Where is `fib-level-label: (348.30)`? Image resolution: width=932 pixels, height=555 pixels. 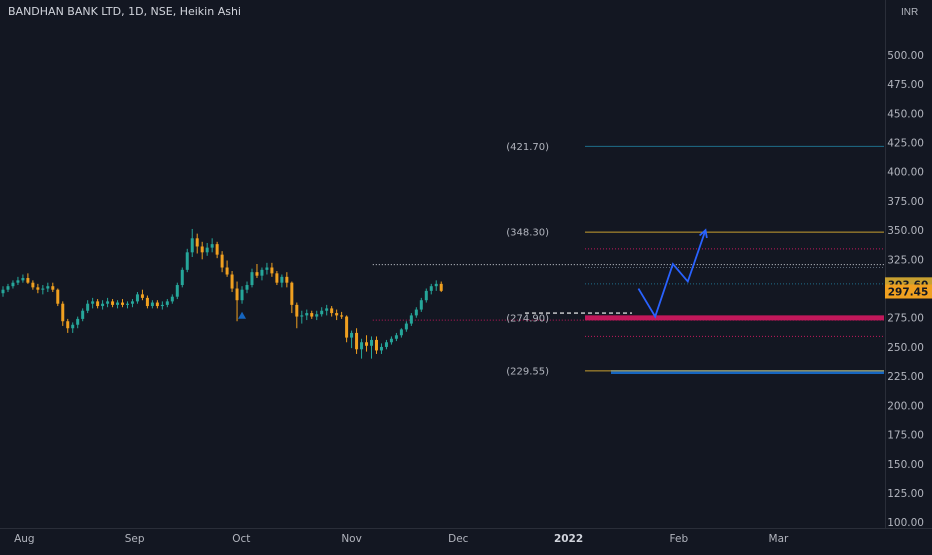
fib-level-label: (348.30) is located at coordinates (527, 233).